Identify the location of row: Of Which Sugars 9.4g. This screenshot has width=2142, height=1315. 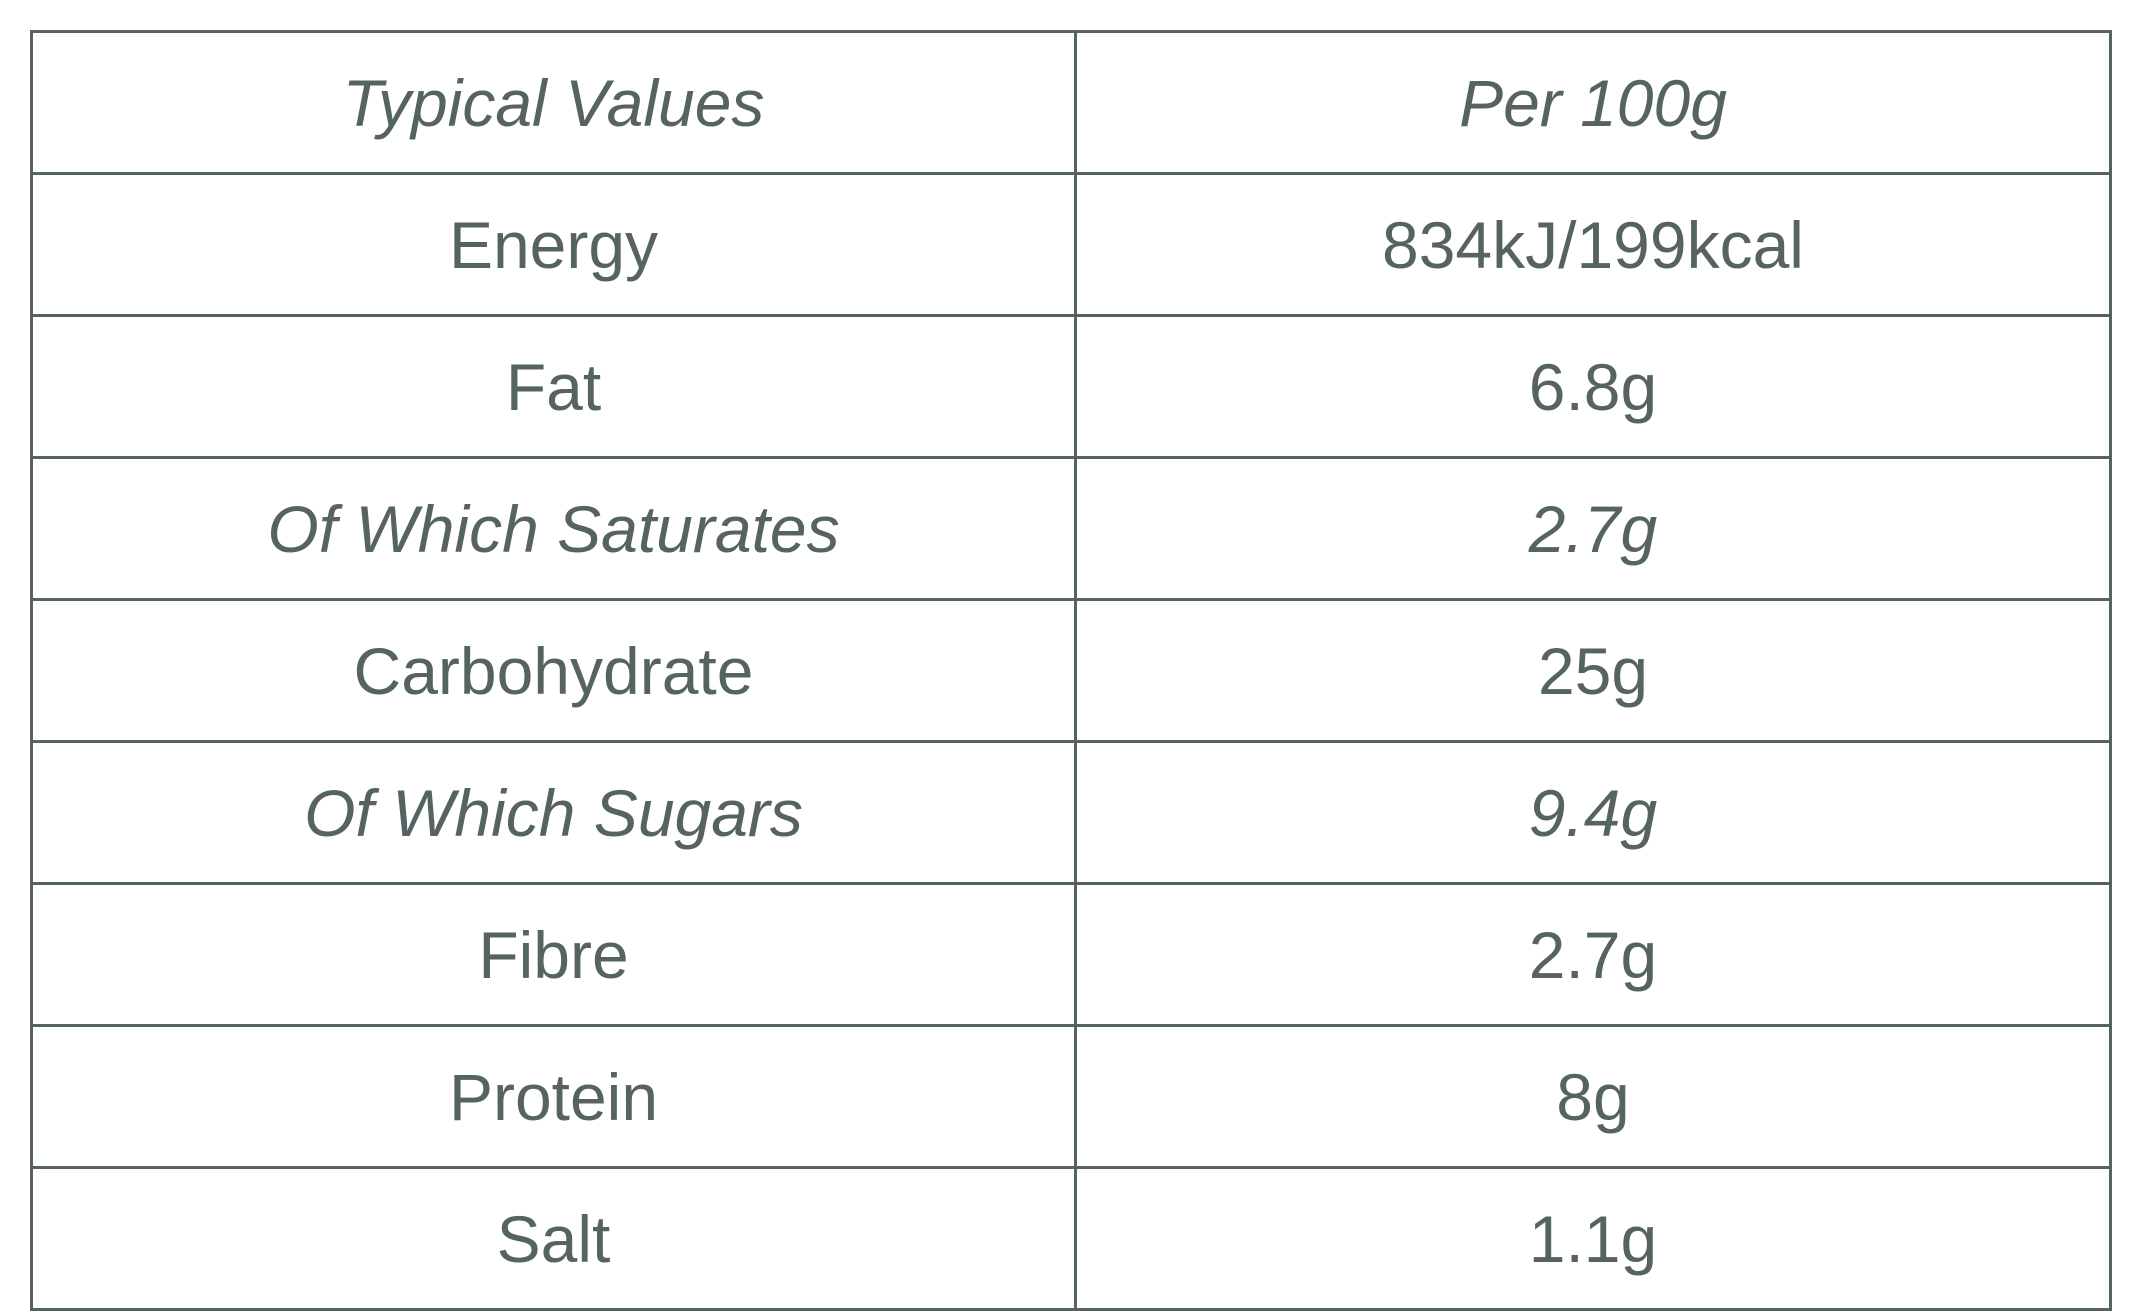
(1071, 812).